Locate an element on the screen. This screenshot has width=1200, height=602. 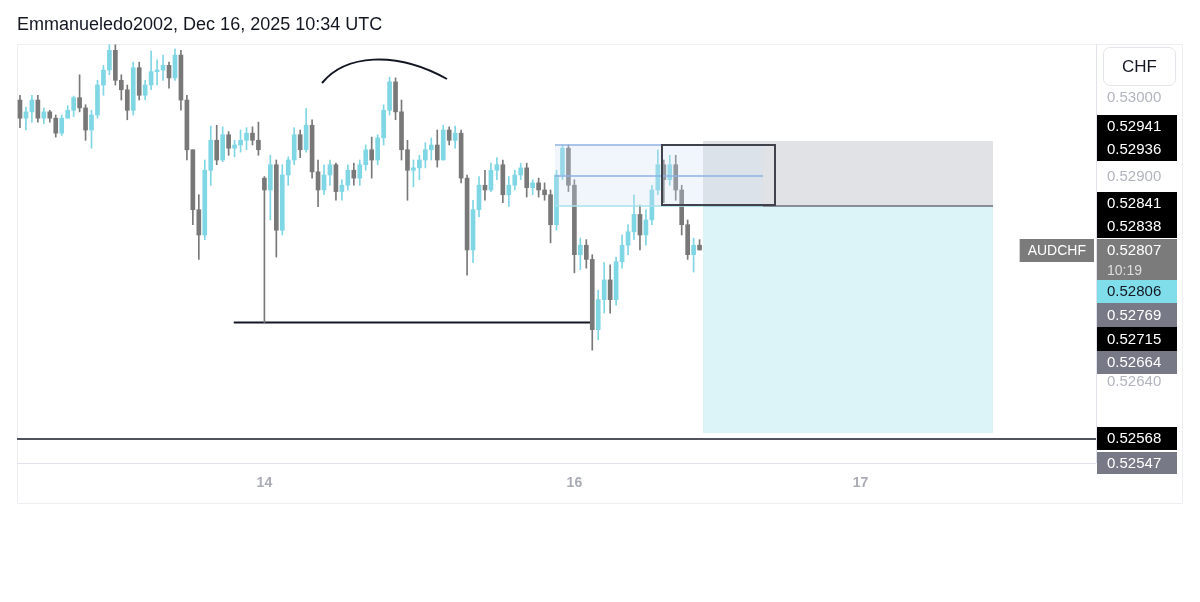
text: 10:19 is located at coordinates (1125, 270).